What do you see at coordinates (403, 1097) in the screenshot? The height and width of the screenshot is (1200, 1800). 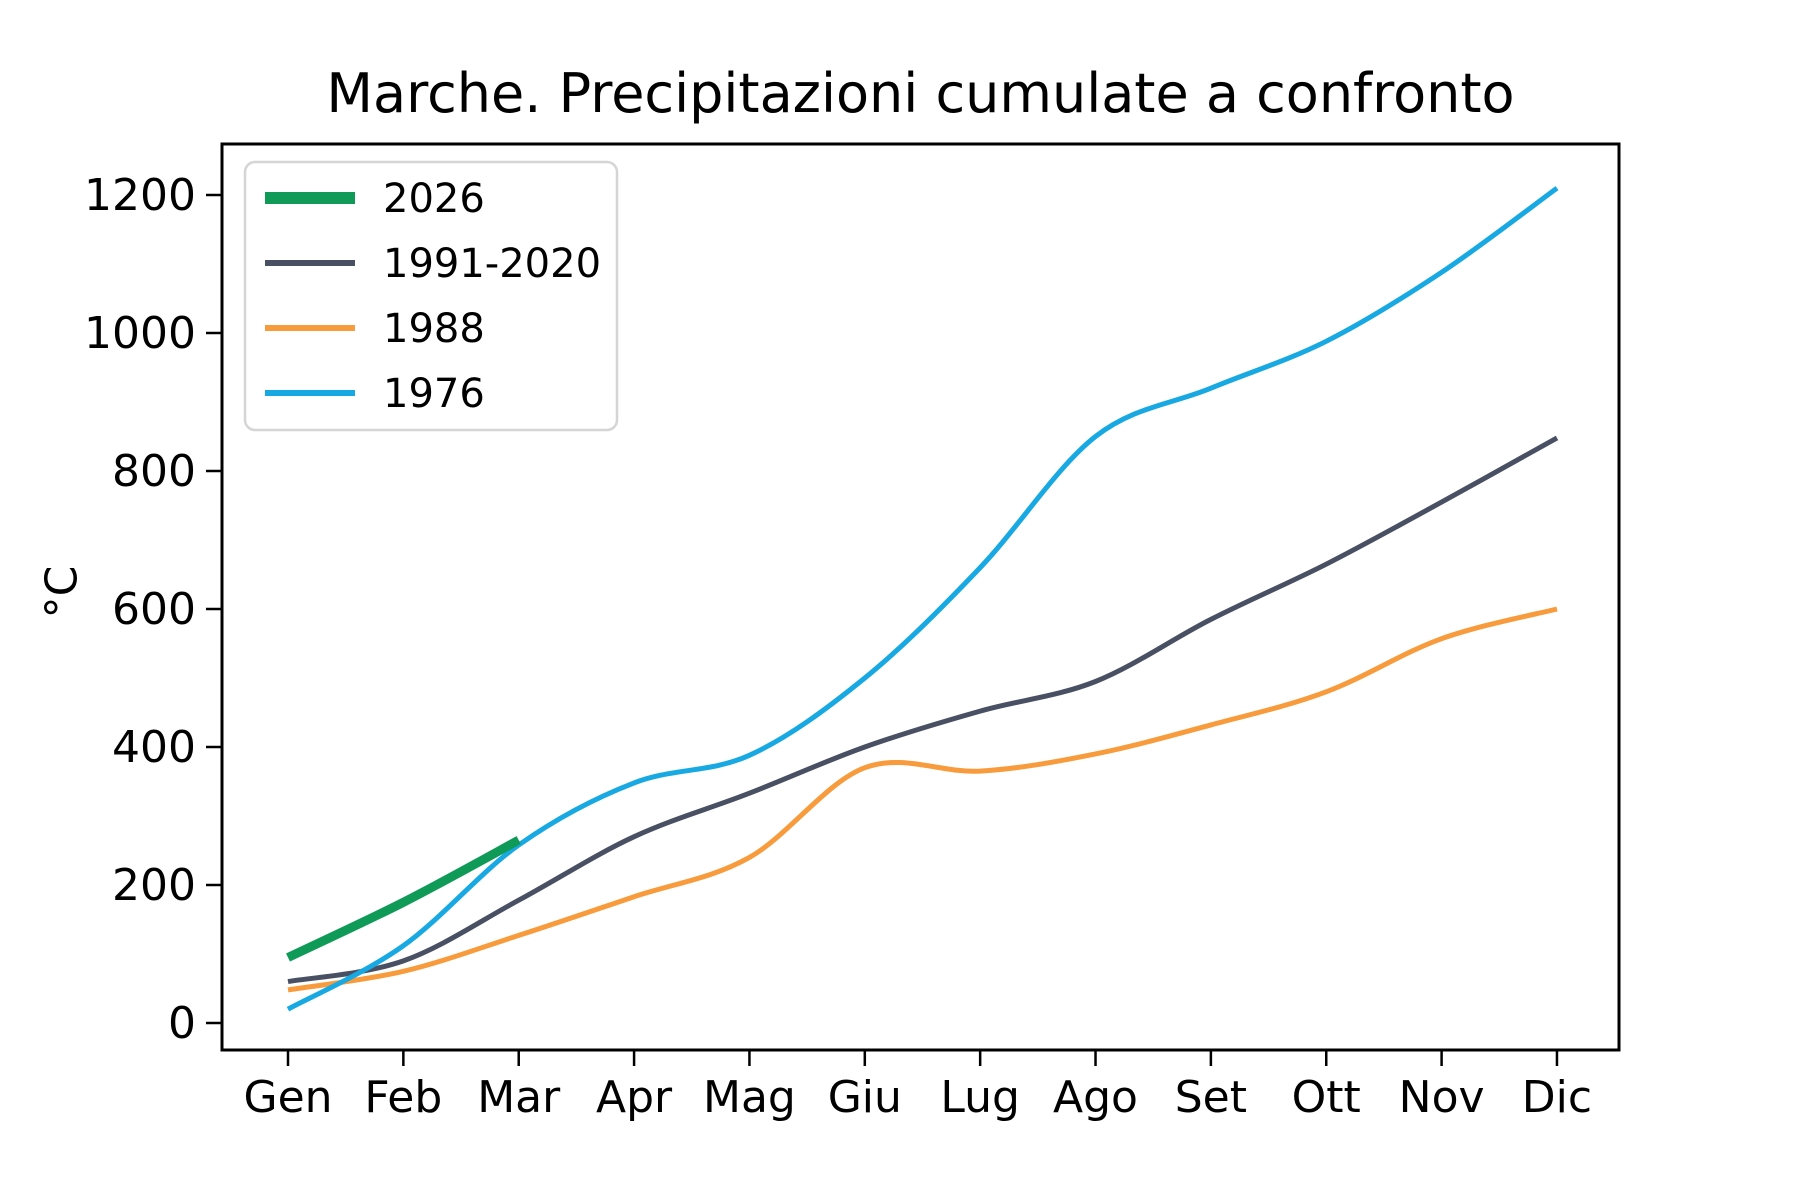 I see `x-tick-label: Feb` at bounding box center [403, 1097].